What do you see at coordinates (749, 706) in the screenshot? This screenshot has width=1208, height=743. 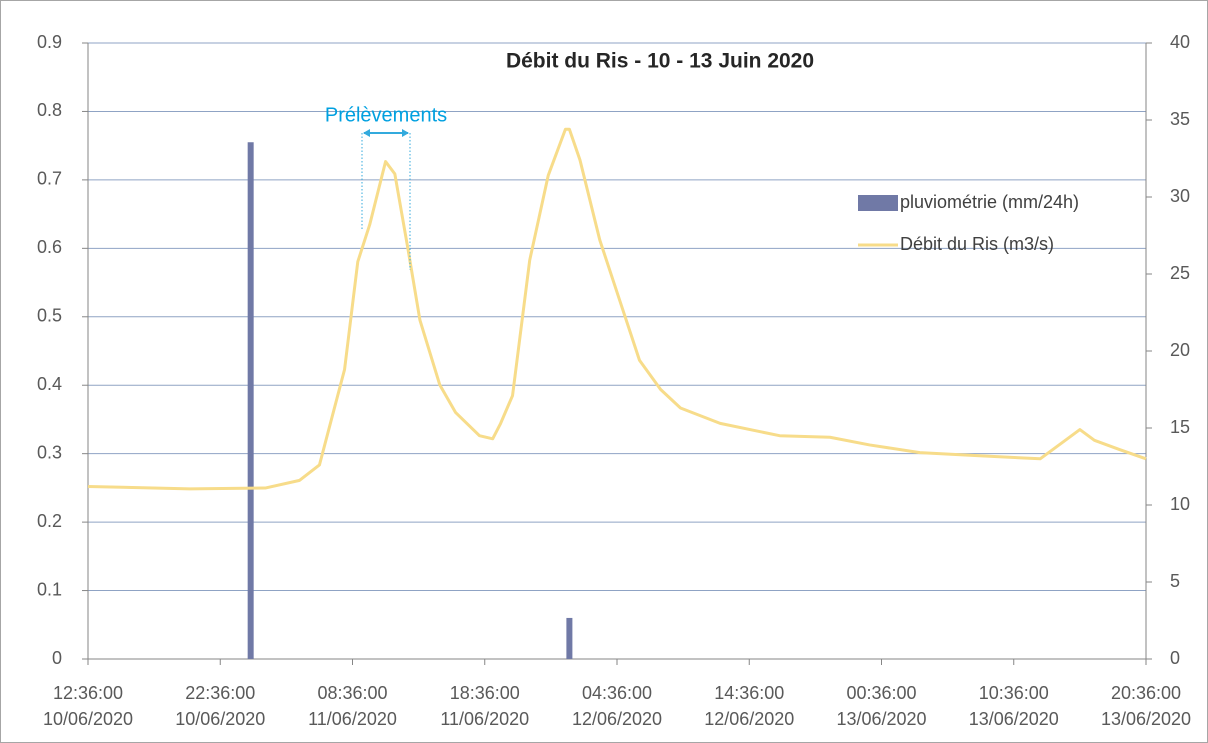 I see `x-tick-label: 14:36:00 12/06/2020` at bounding box center [749, 706].